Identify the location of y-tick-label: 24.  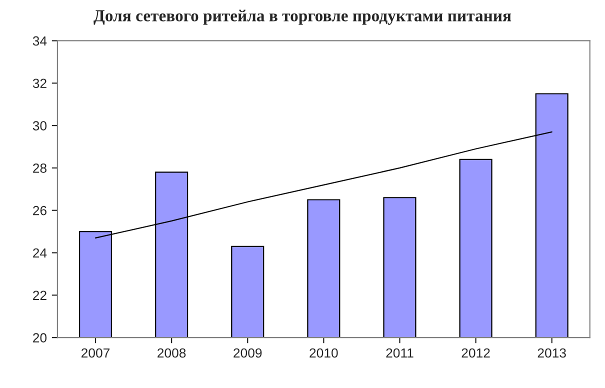
(40, 253).